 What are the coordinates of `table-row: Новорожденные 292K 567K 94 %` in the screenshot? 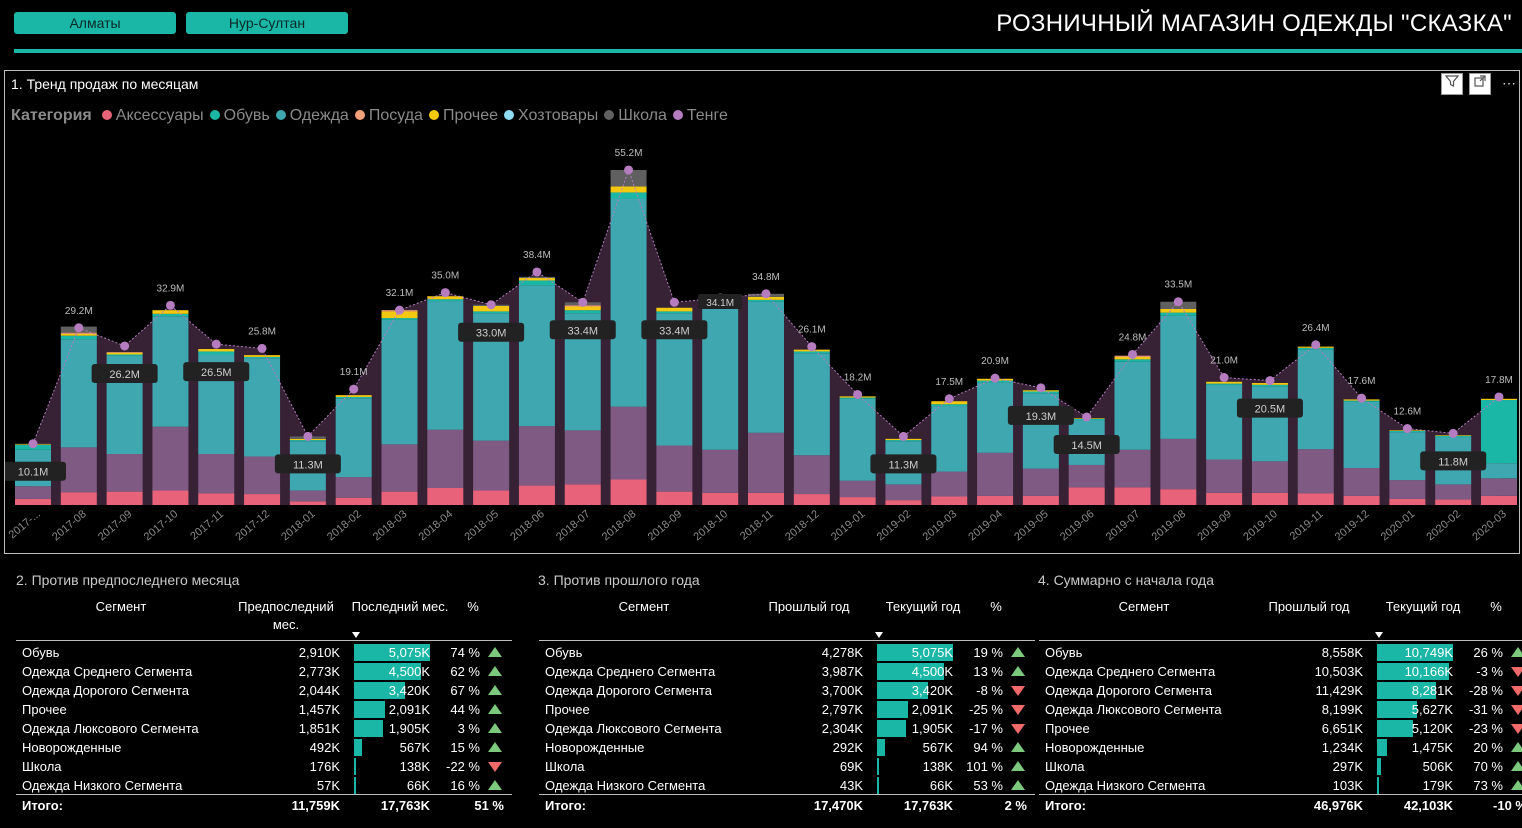 It's located at (787, 747).